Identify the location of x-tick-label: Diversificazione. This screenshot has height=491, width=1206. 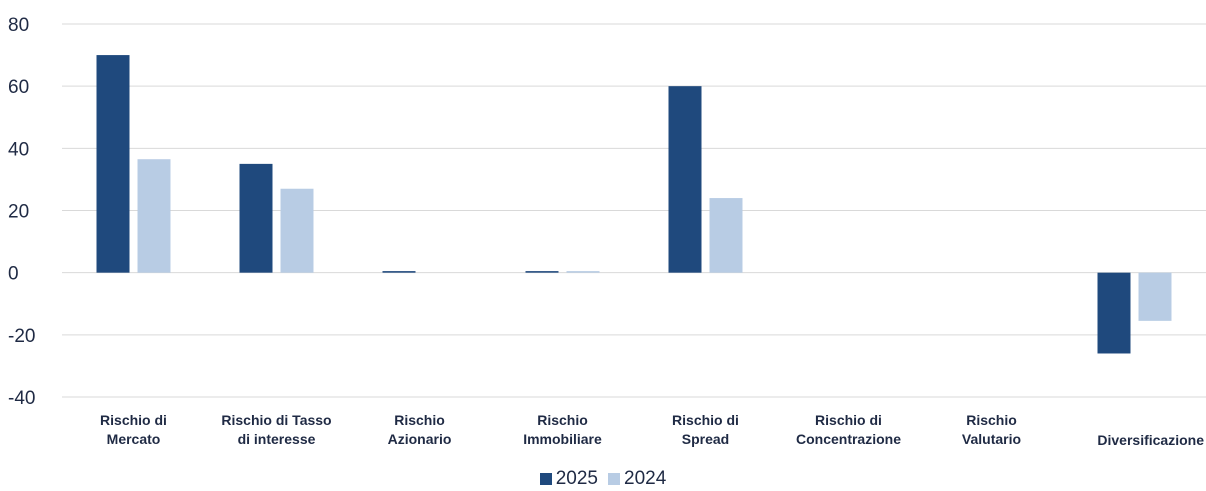
(1150, 440).